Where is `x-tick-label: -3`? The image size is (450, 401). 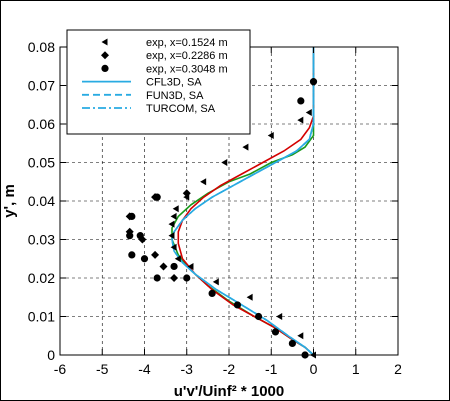 x-tick-label: -3 is located at coordinates (187, 369).